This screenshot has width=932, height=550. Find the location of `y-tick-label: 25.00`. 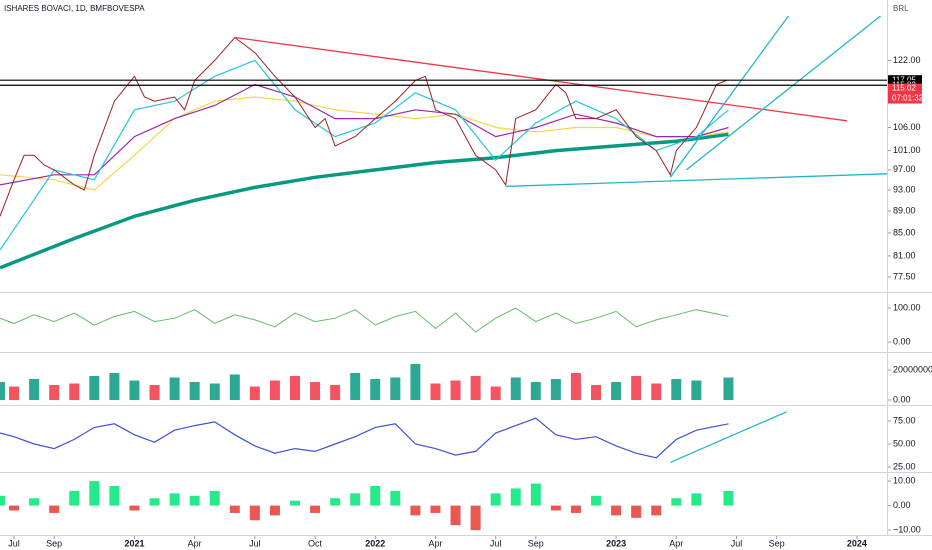

y-tick-label: 25.00 is located at coordinates (904, 466).